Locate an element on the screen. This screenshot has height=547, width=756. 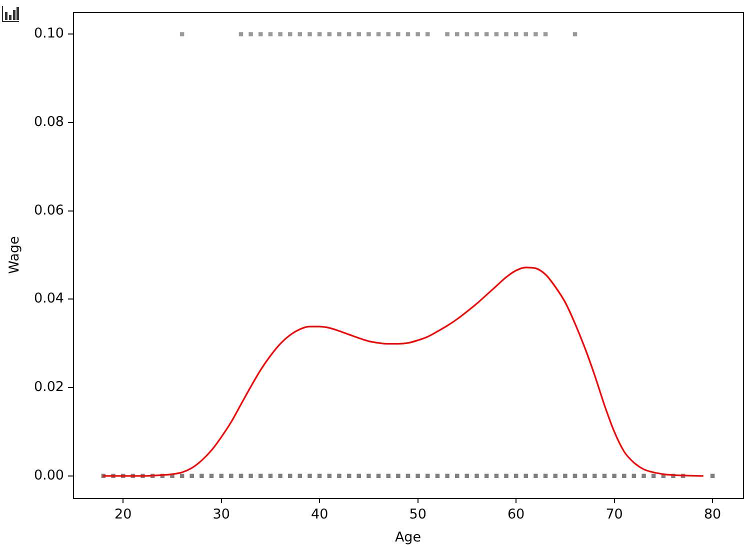
y-axis-title: Wage is located at coordinates (14, 255).